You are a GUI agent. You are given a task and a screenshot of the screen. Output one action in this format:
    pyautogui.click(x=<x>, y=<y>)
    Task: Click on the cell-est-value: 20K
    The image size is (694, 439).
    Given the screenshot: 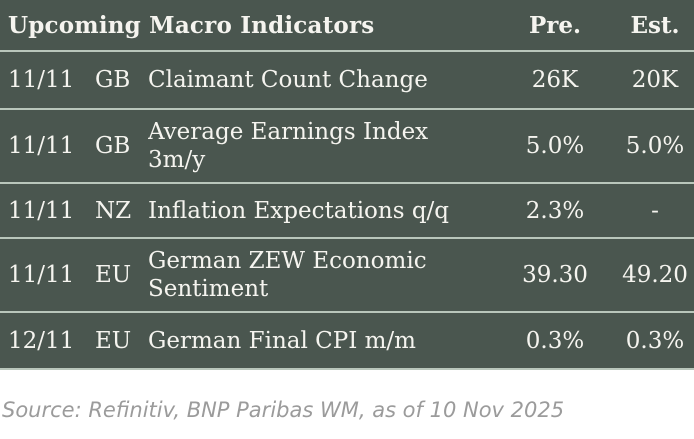 What is the action you would take?
    pyautogui.click(x=655, y=80)
    